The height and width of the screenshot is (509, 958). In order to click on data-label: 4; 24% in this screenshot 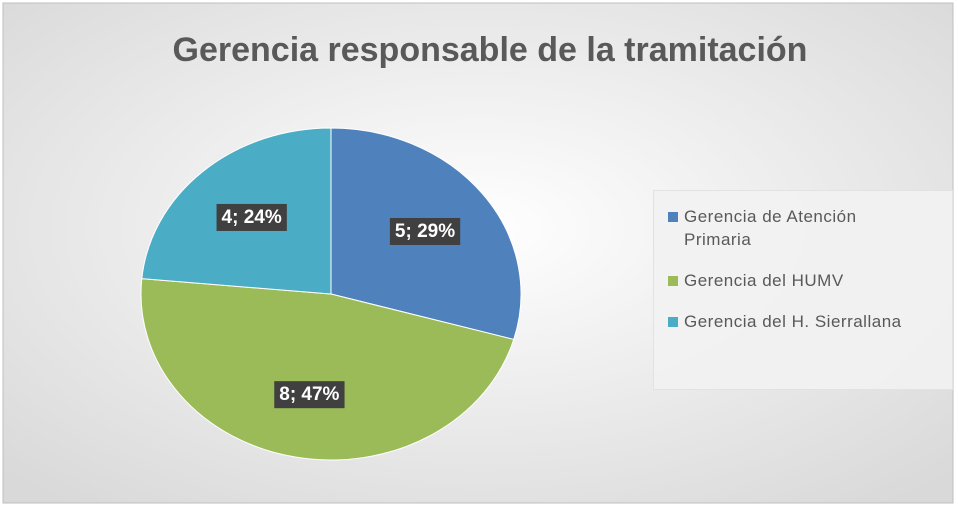, I will do `click(252, 217)`.